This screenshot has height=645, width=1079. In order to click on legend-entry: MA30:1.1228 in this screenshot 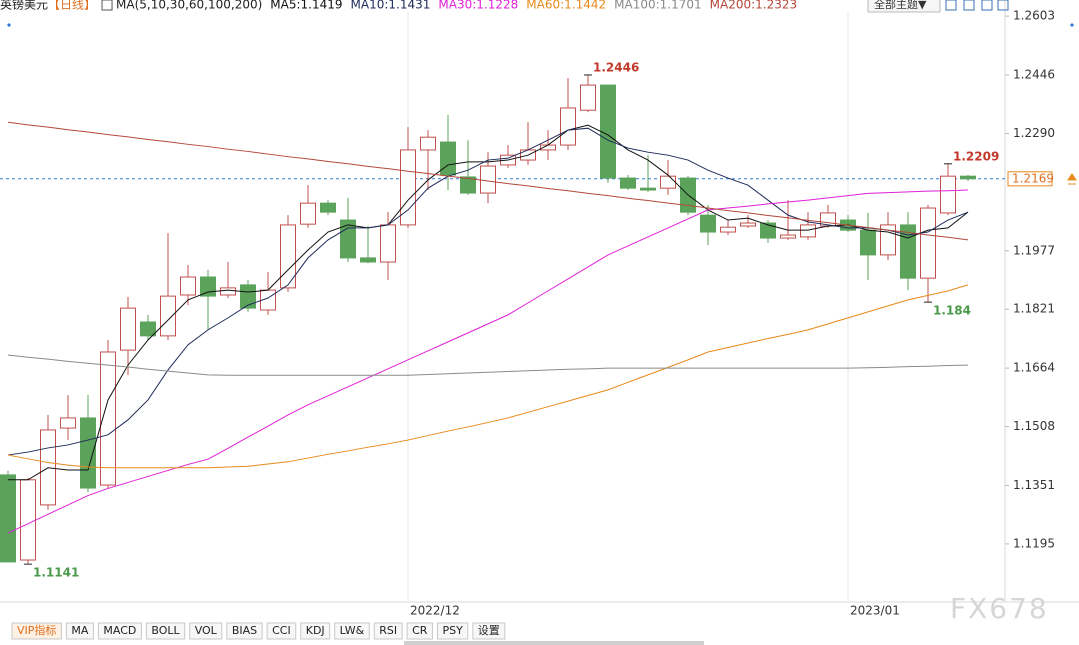, I will do `click(478, 6)`.